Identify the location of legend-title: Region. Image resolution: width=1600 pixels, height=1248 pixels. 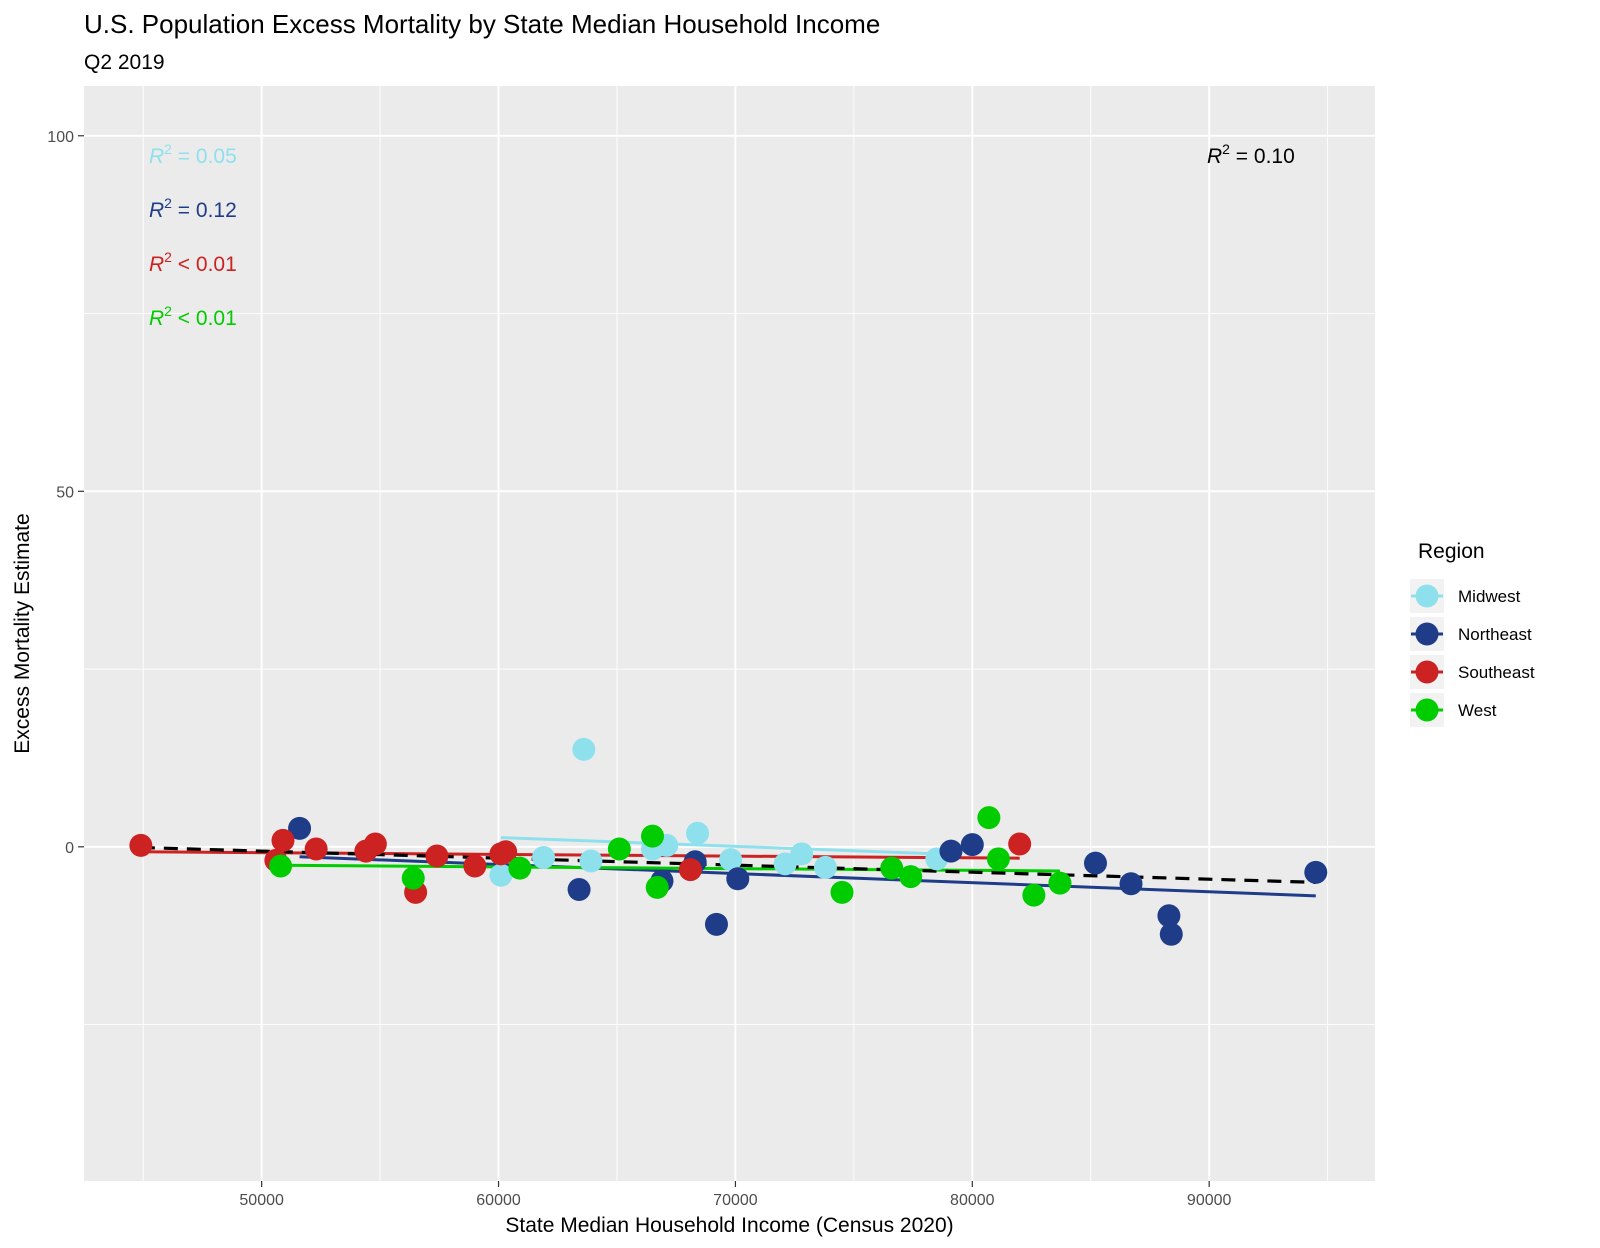
(1451, 551).